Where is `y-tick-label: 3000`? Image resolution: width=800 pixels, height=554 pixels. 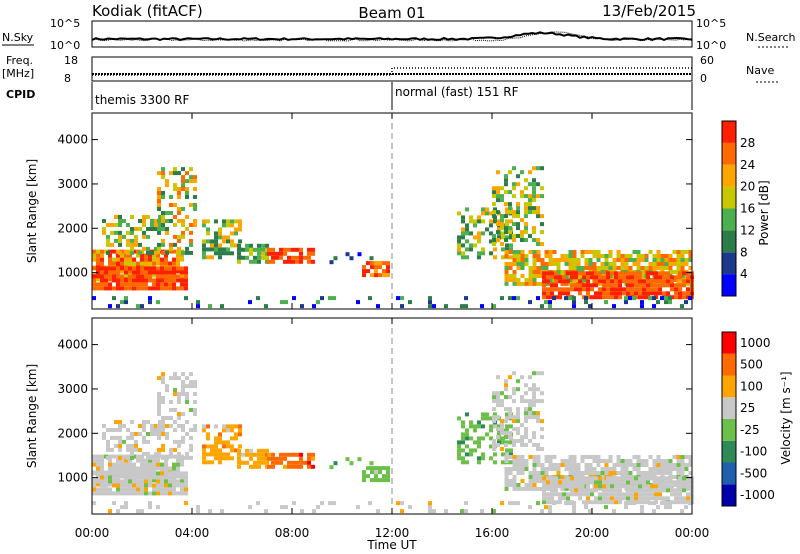
y-tick-label: 3000 is located at coordinates (72, 389).